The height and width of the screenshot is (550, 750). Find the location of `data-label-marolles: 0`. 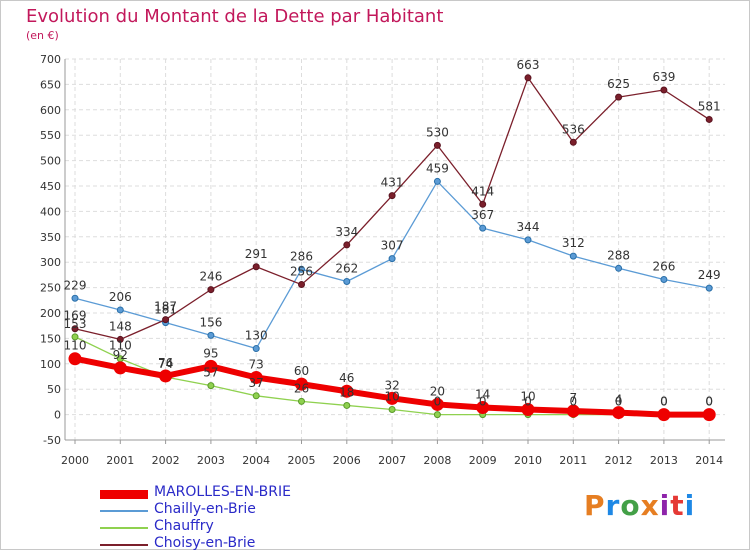

data-label-marolles: 0 is located at coordinates (709, 402).